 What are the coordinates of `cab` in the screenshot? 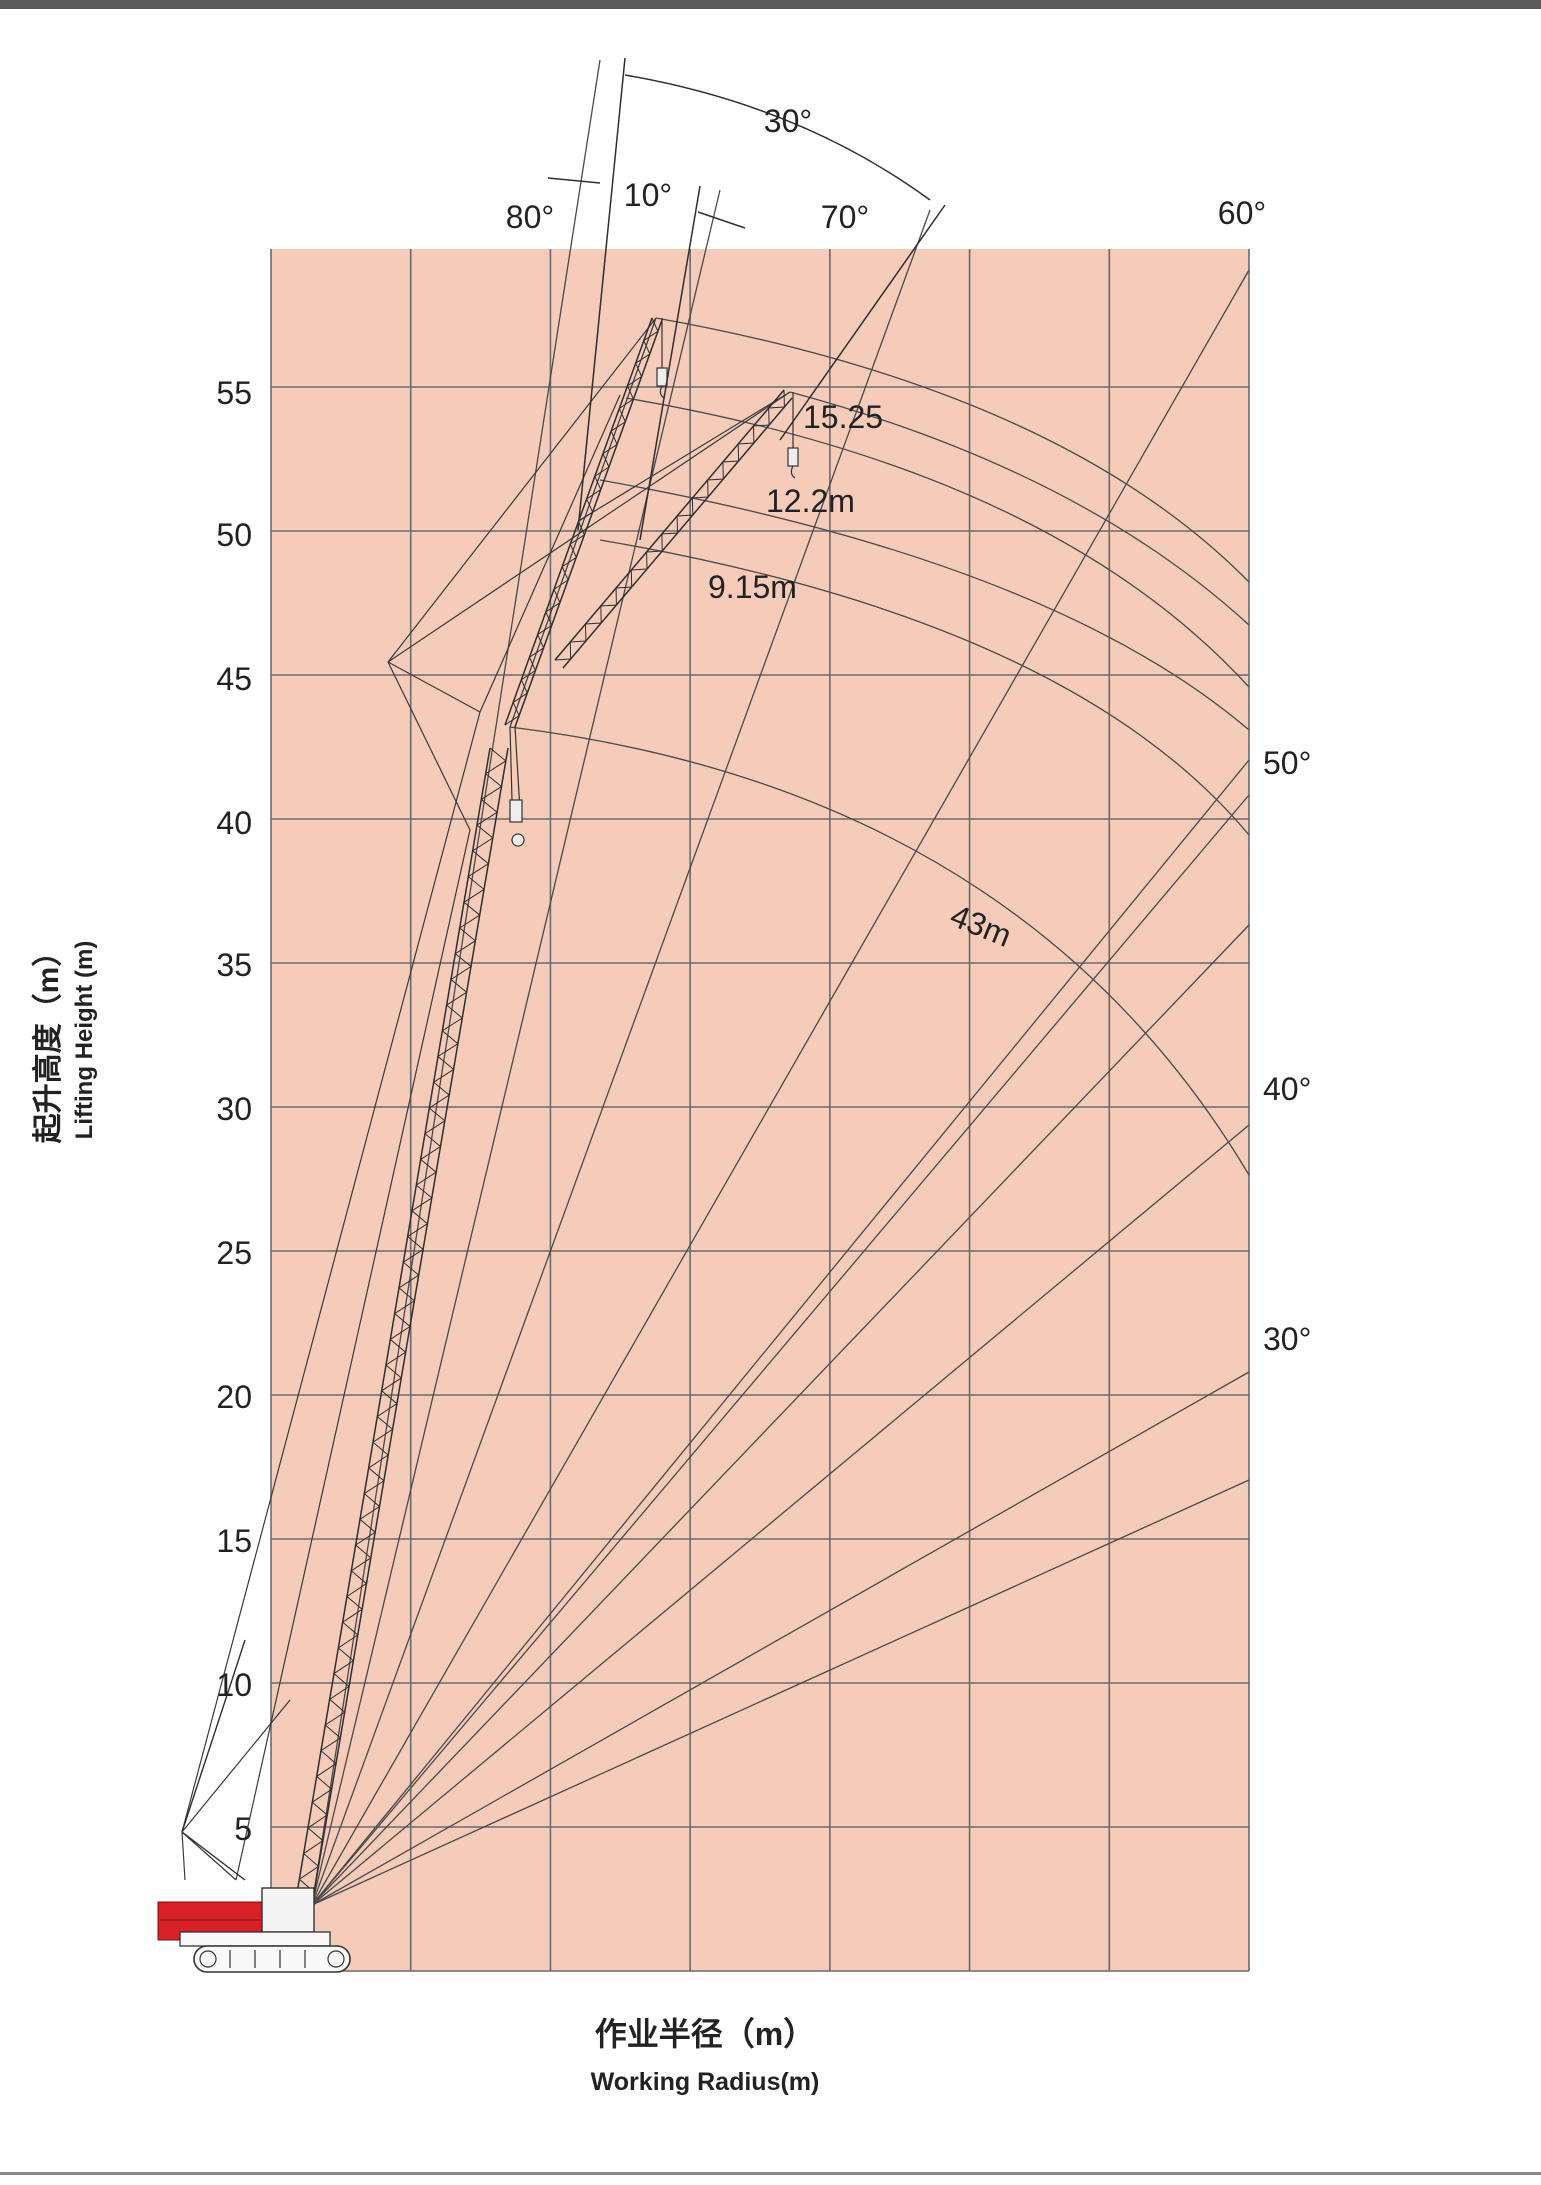 It's located at (288, 1910).